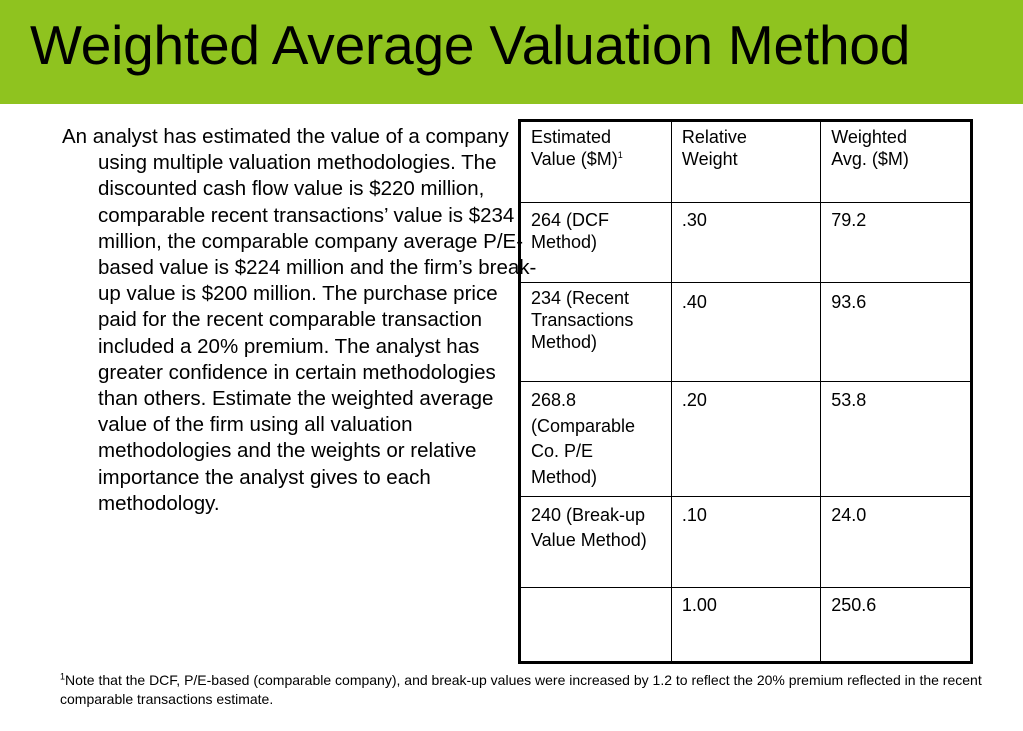 The height and width of the screenshot is (731, 1023). I want to click on cell-relative-weight: .40, so click(746, 332).